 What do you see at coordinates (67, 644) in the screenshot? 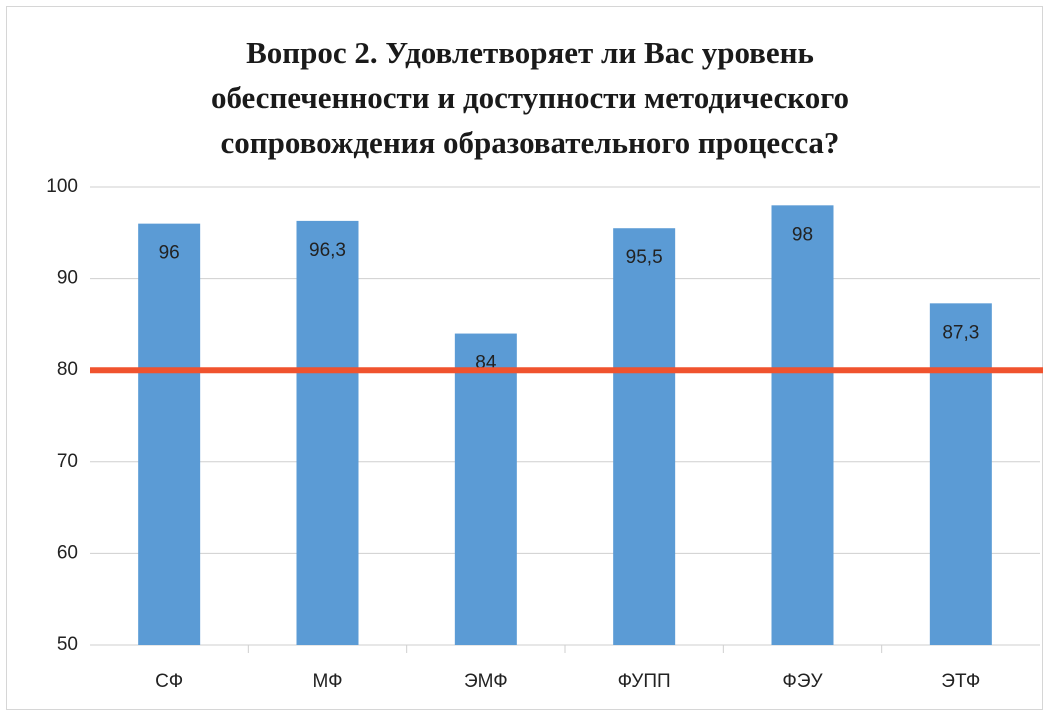
I see `y-tick-label: 50` at bounding box center [67, 644].